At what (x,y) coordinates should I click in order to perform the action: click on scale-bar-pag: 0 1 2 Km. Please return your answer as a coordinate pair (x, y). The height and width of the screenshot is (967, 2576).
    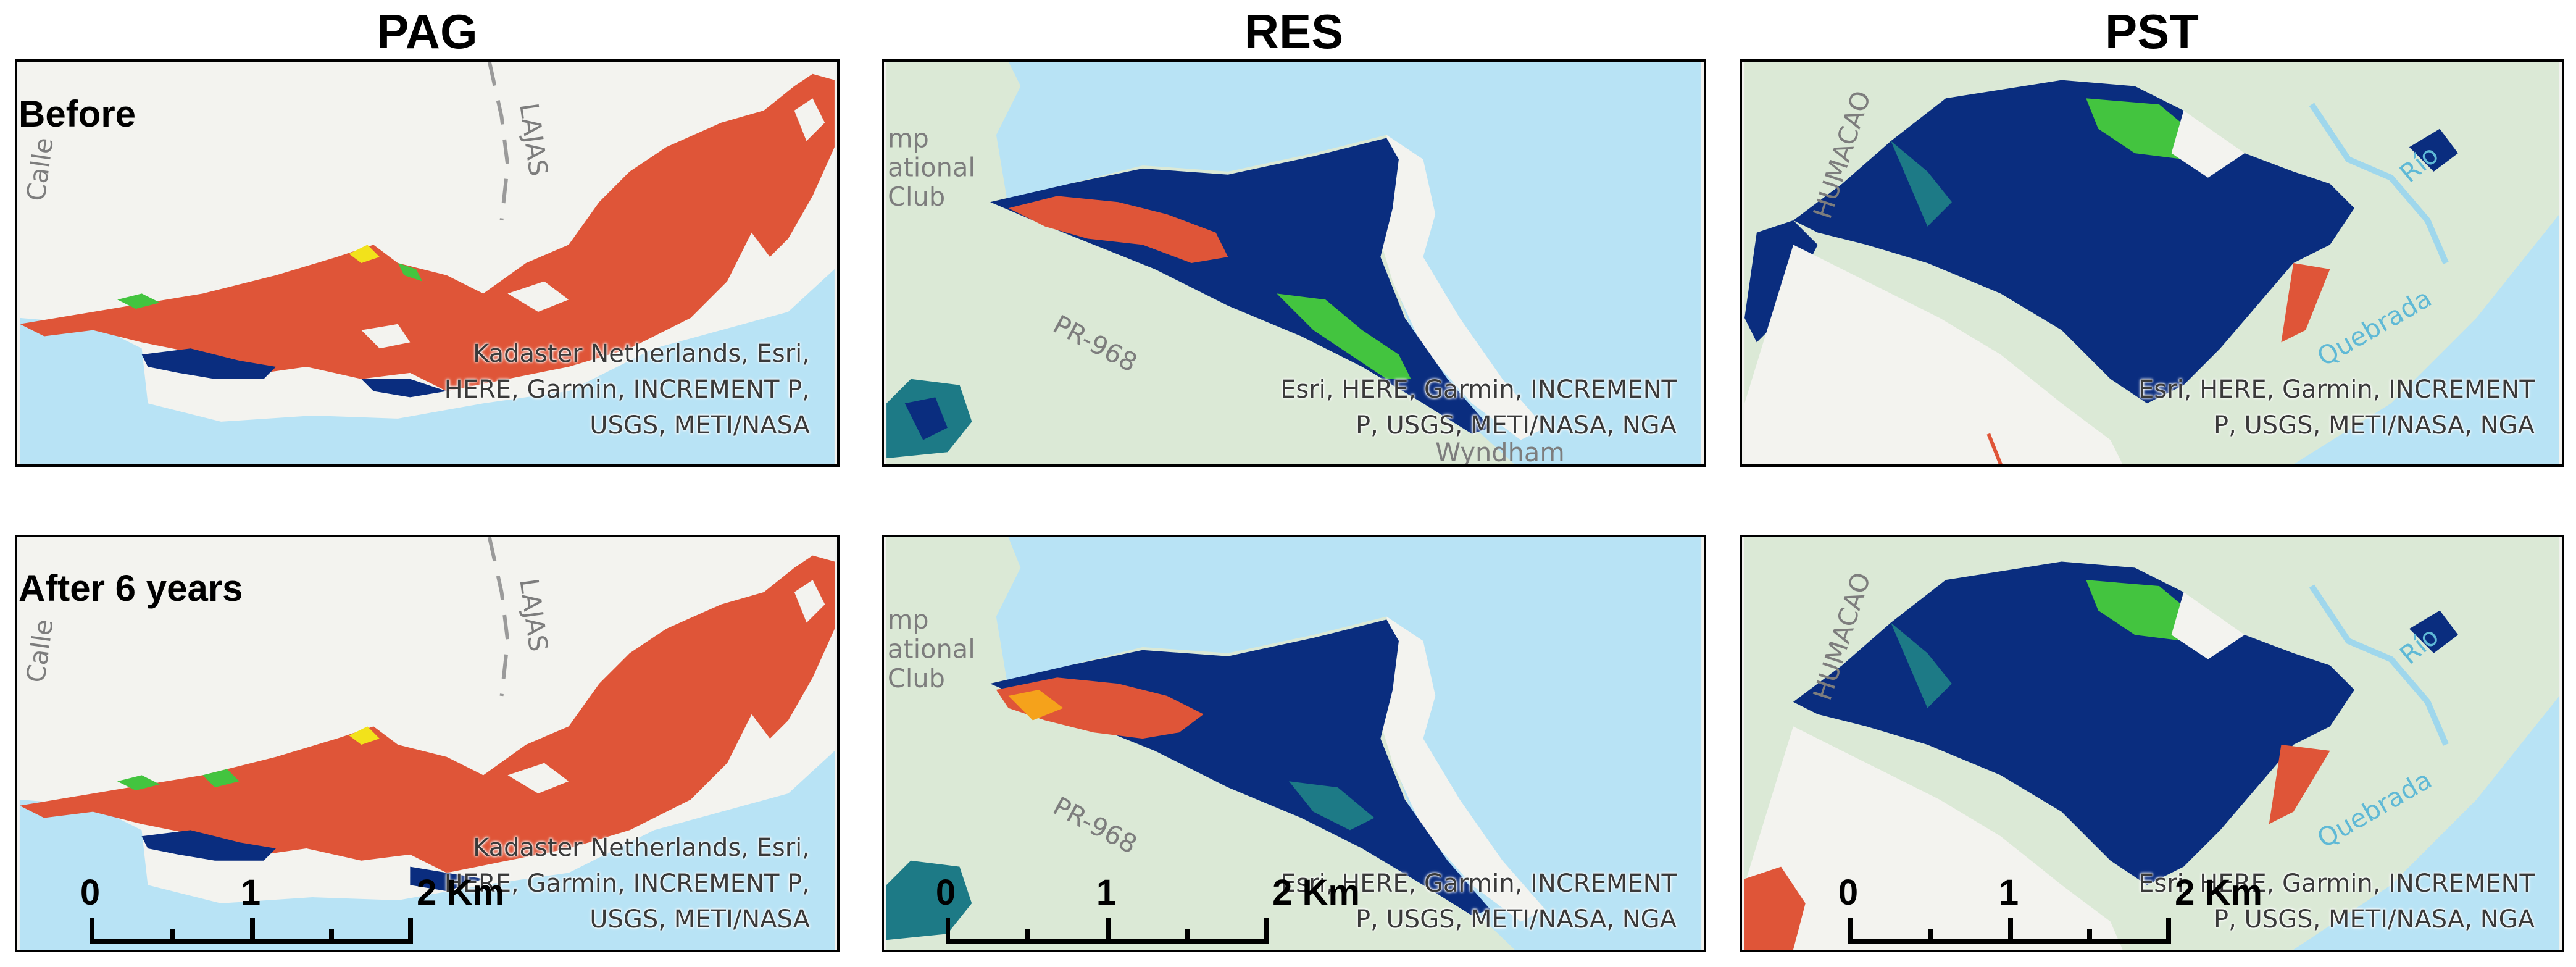
    Looking at the image, I should click on (292, 909).